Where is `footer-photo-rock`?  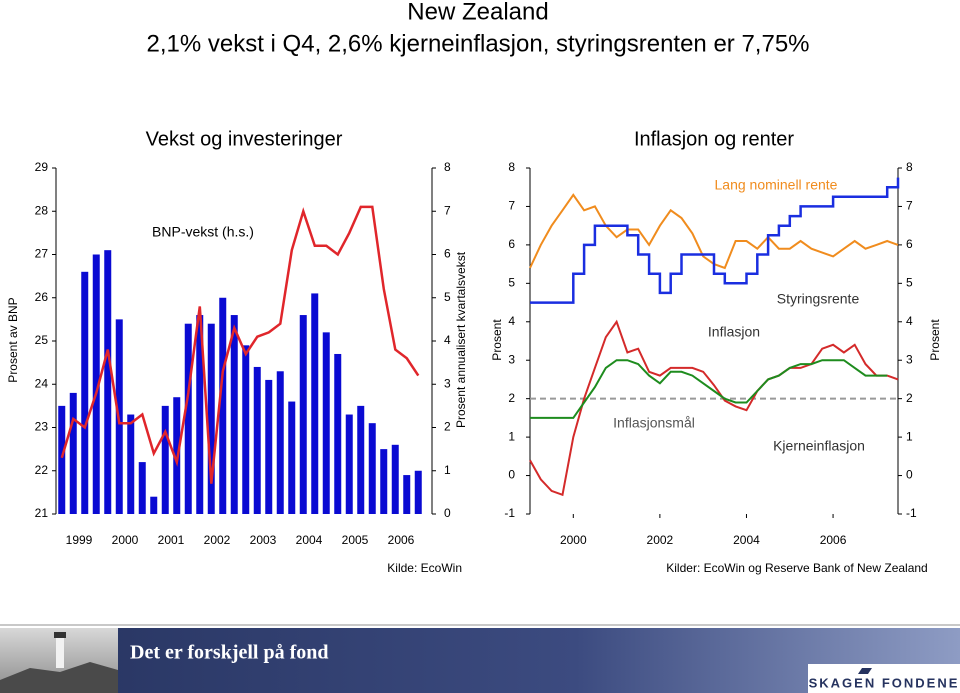
footer-photo-rock is located at coordinates (59, 677).